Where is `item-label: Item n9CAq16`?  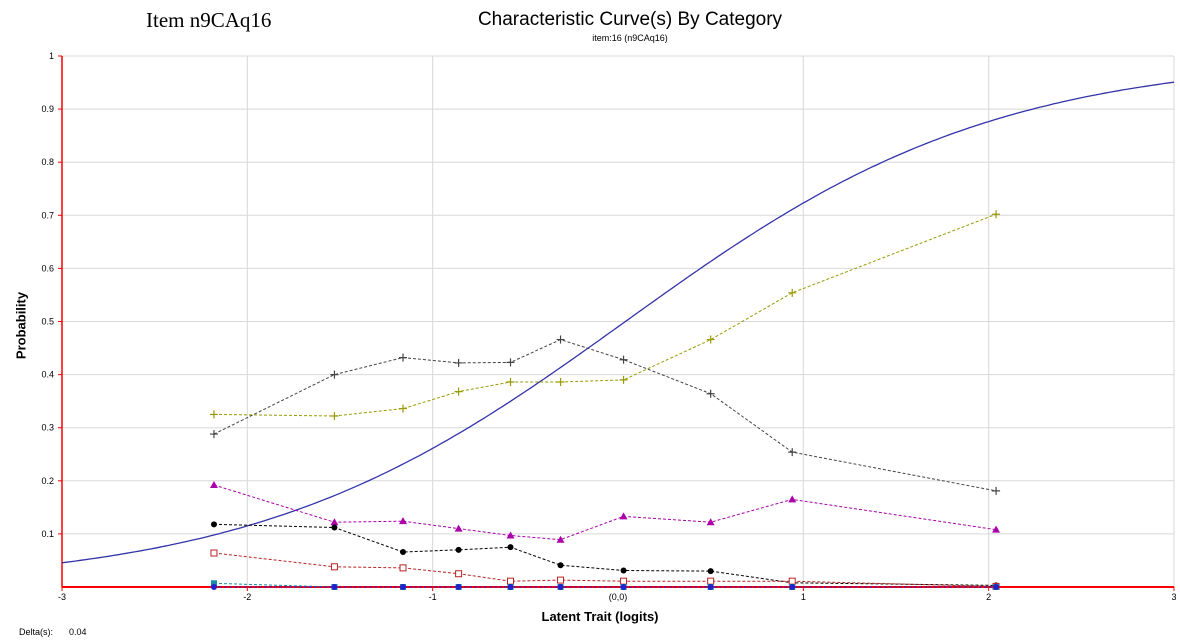
item-label: Item n9CAq16 is located at coordinates (209, 20).